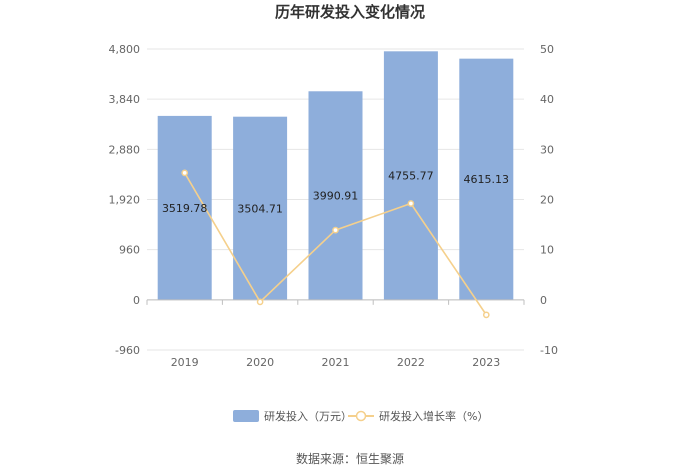  I want to click on bar-value-label: 4755.77, so click(411, 176).